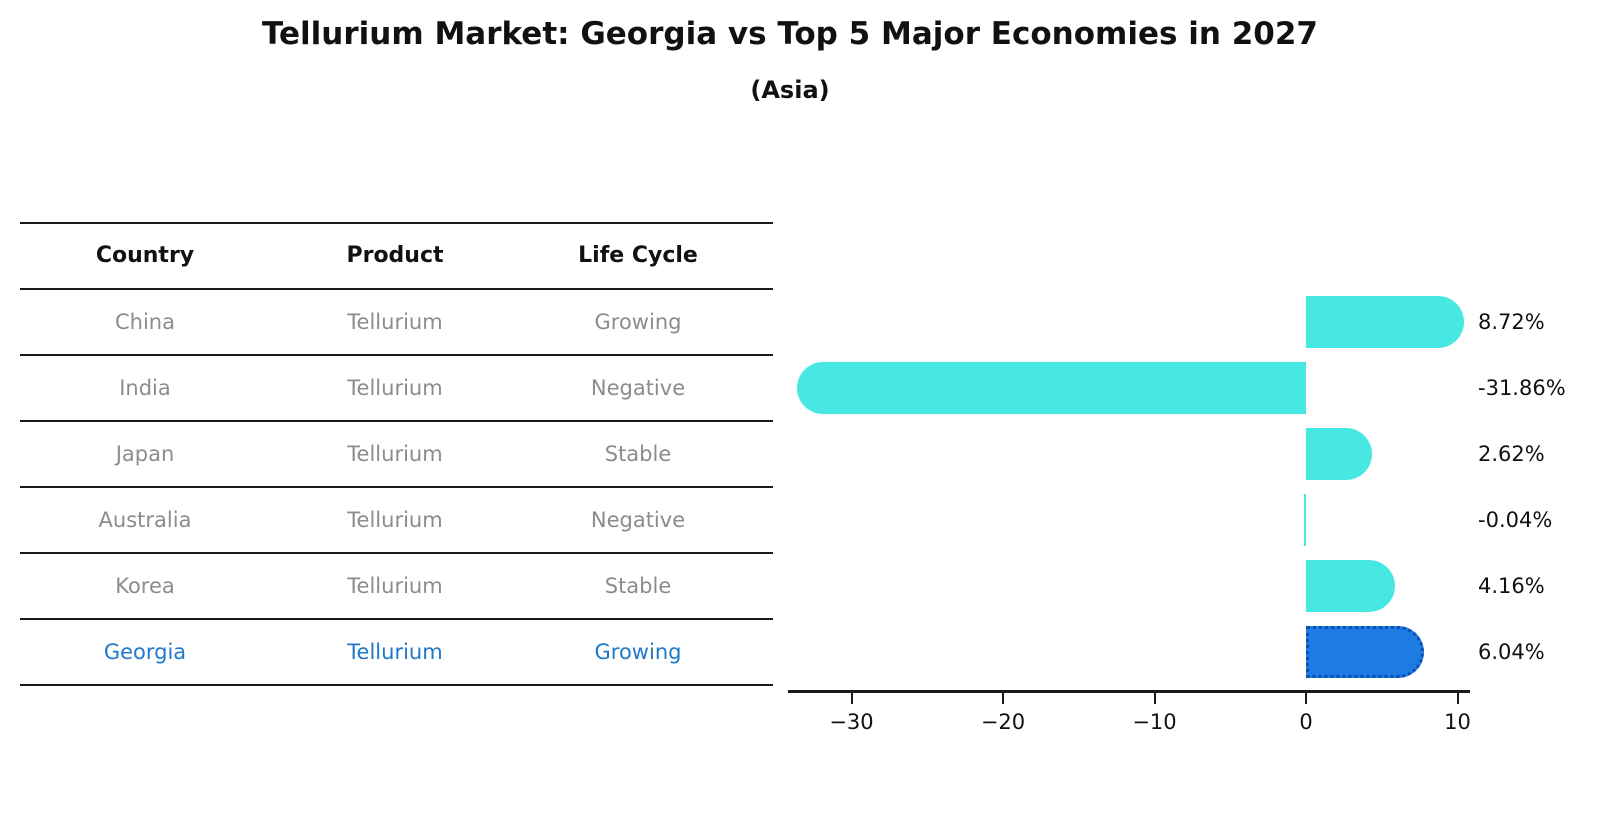 Image resolution: width=1614 pixels, height=823 pixels. Describe the element at coordinates (638, 255) in the screenshot. I see `column-header-life-cycle: Life Cycle` at that location.